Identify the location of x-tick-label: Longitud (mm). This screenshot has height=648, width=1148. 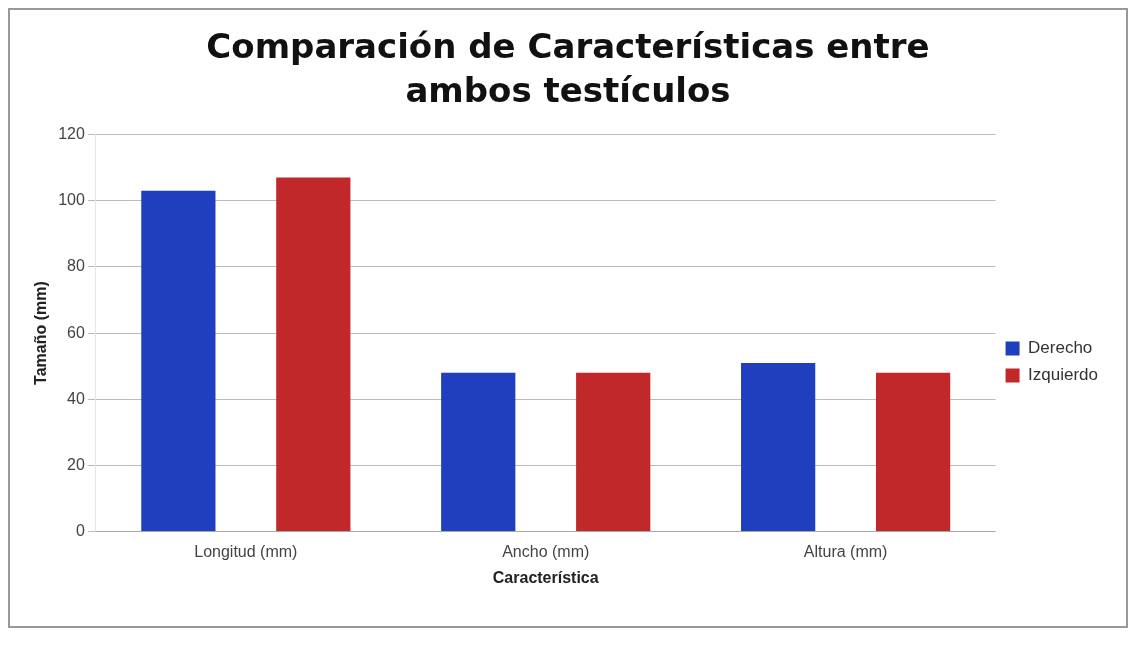
(246, 551).